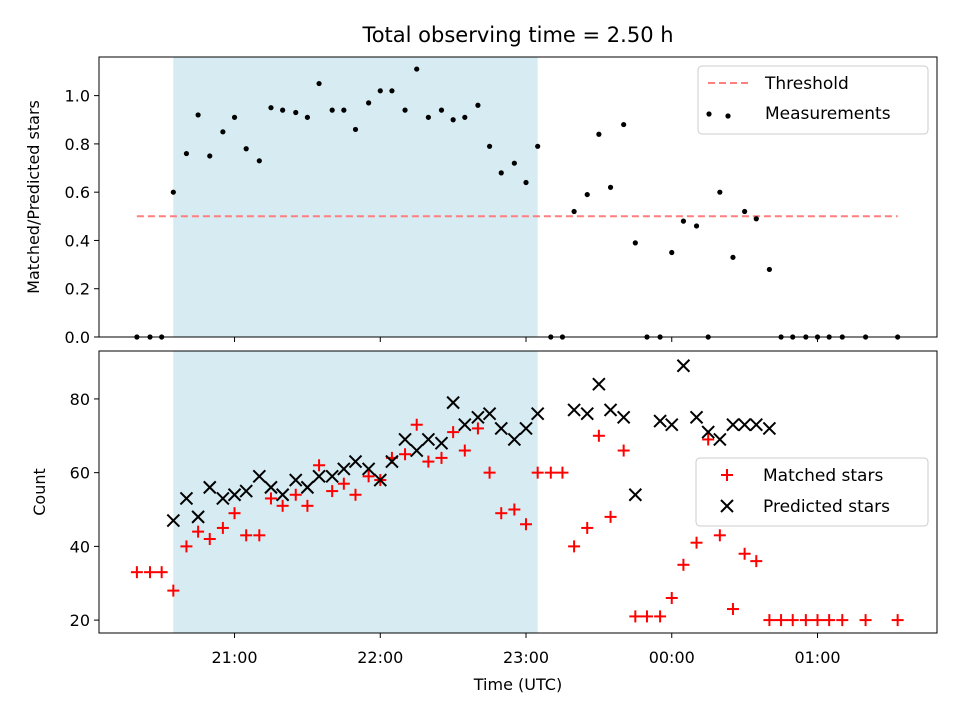  I want to click on bottom-x-tick-label: 22:00, so click(380, 657).